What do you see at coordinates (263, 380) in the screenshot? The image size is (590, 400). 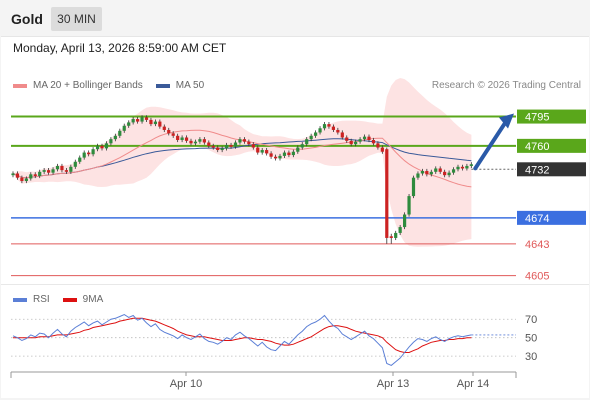 I see `time-axis: Apr 10 Apr 13 Apr 14` at bounding box center [263, 380].